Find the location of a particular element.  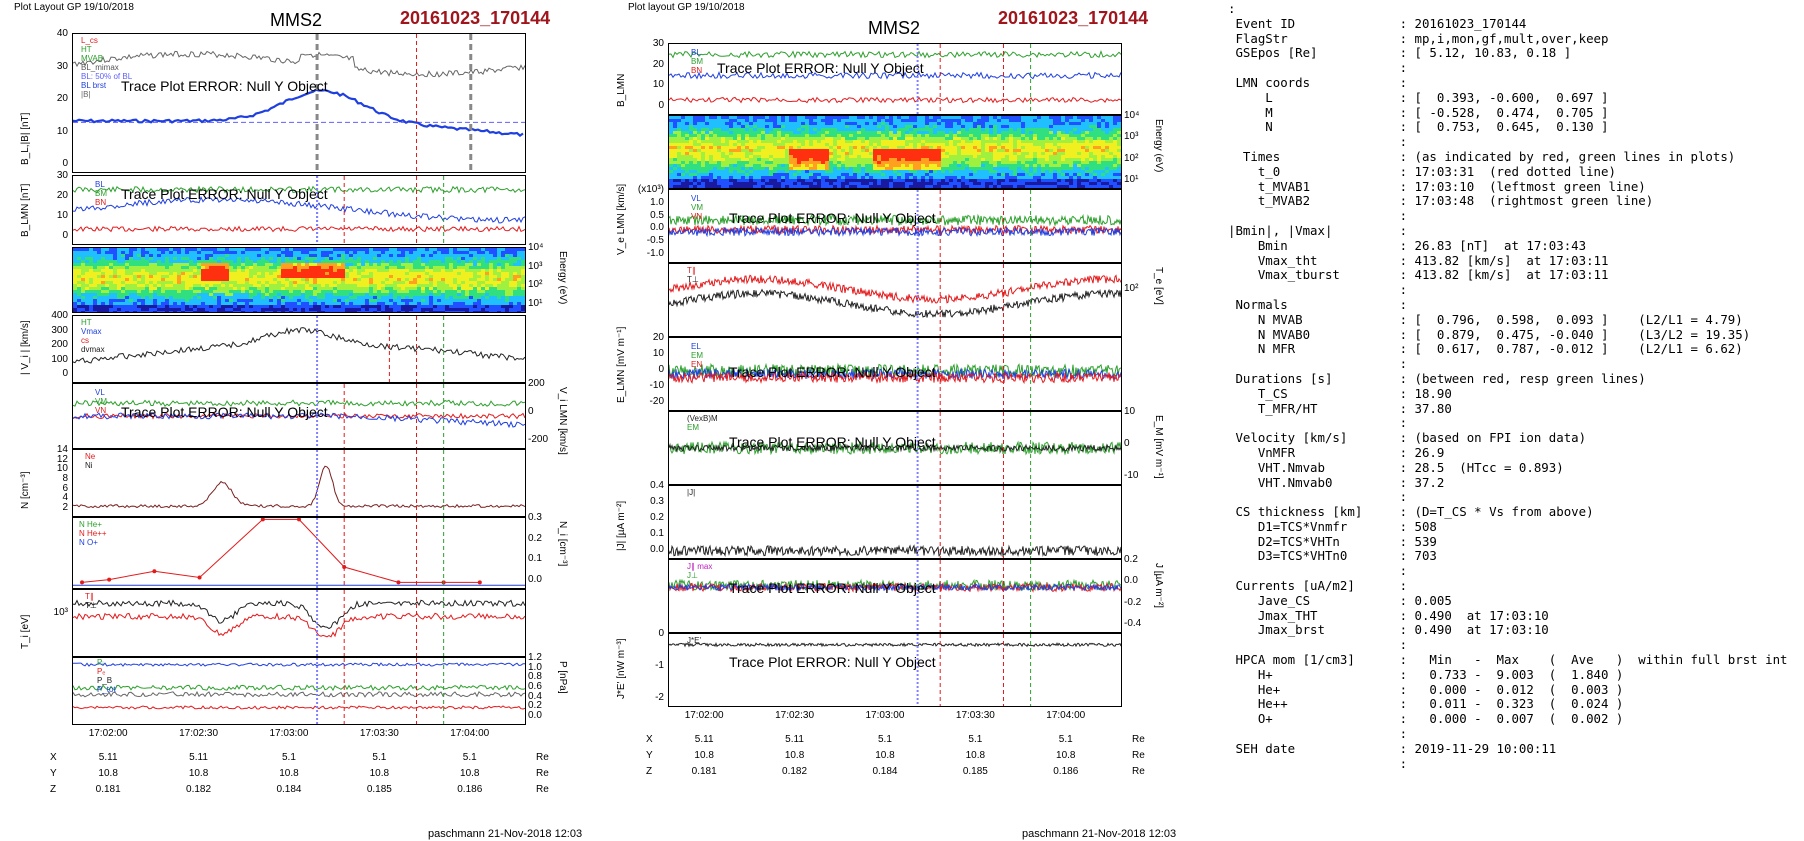

left-panel-hpca-density: N He+ N He++ N O+ is located at coordinates (299, 553).